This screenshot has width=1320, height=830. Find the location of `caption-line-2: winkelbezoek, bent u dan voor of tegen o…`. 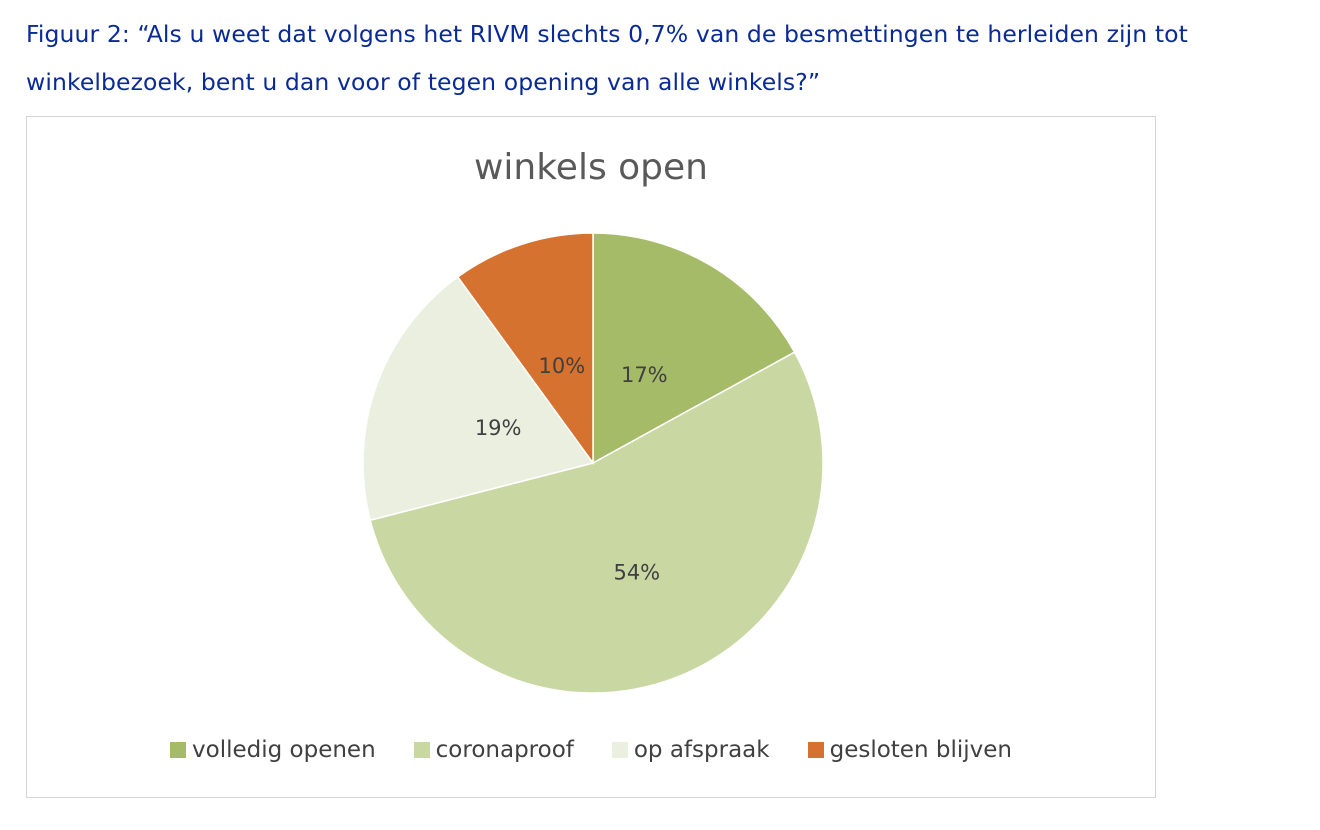

caption-line-2: winkelbezoek, bent u dan voor of tegen o… is located at coordinates (423, 82).